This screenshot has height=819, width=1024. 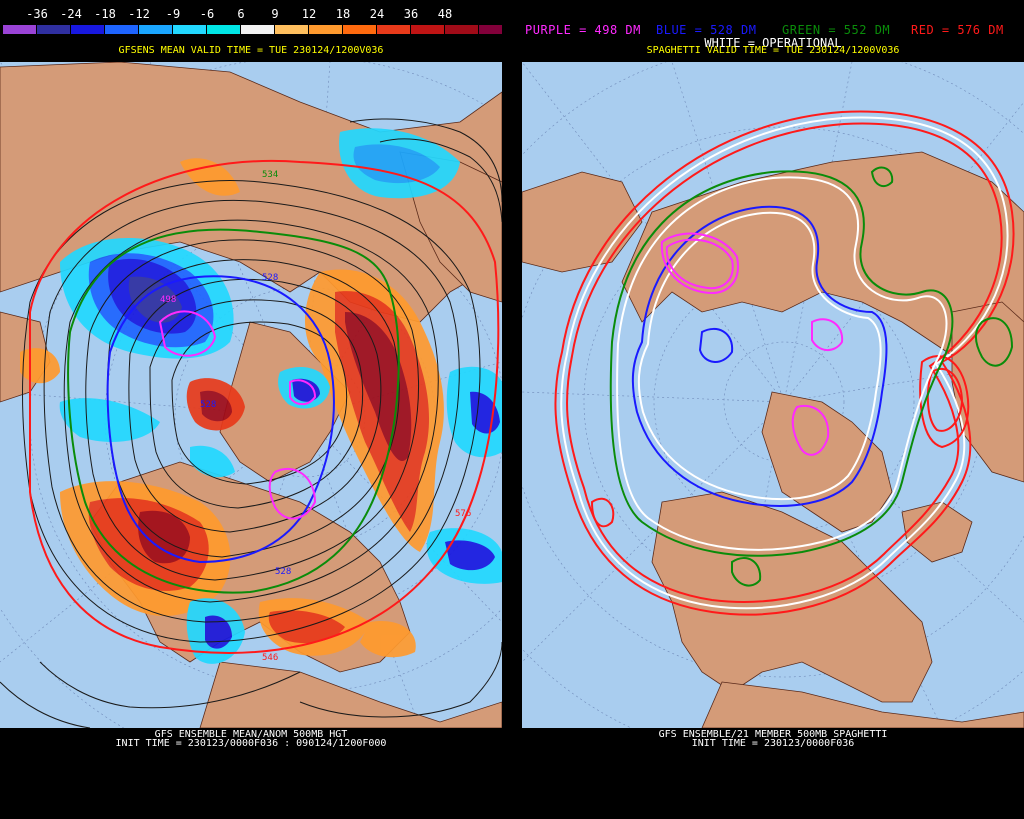 What do you see at coordinates (773, 743) in the screenshot?
I see `right-footer-init: INIT TIME = 230123/0000F036` at bounding box center [773, 743].